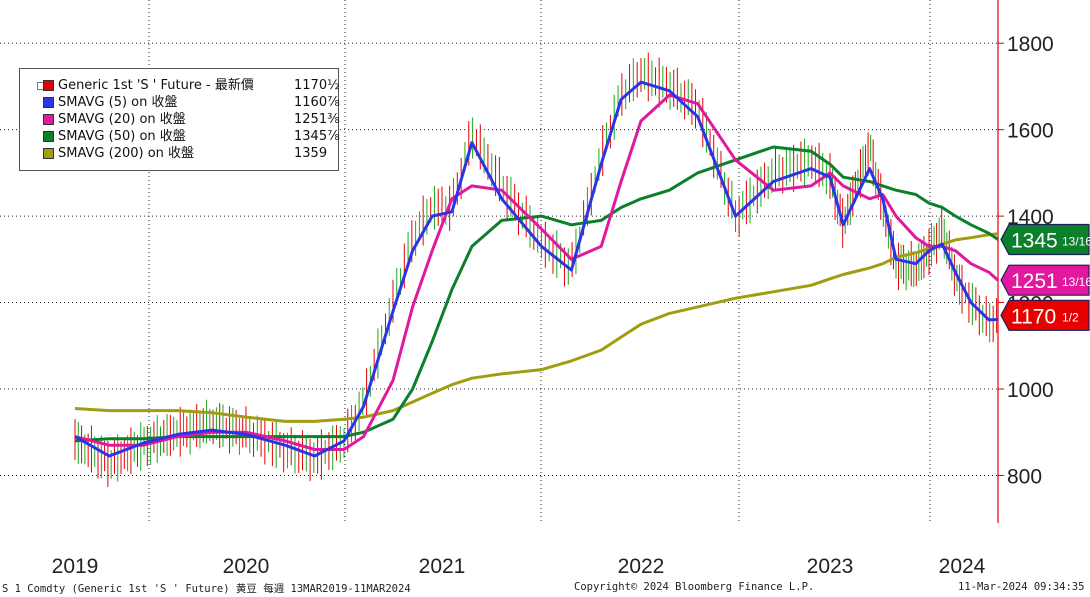 Image resolution: width=1090 pixels, height=597 pixels. Describe the element at coordinates (962, 566) in the screenshot. I see `x-tick-label: 2024` at that location.